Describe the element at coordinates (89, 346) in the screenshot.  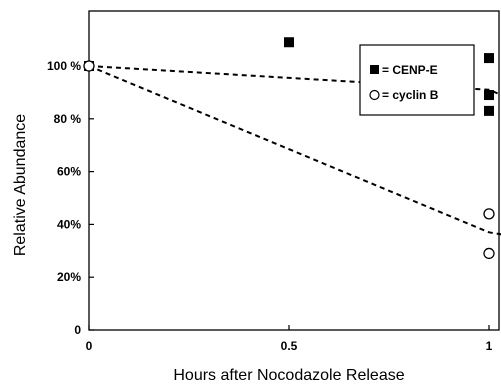
I see `x-tick-label: 0` at that location.